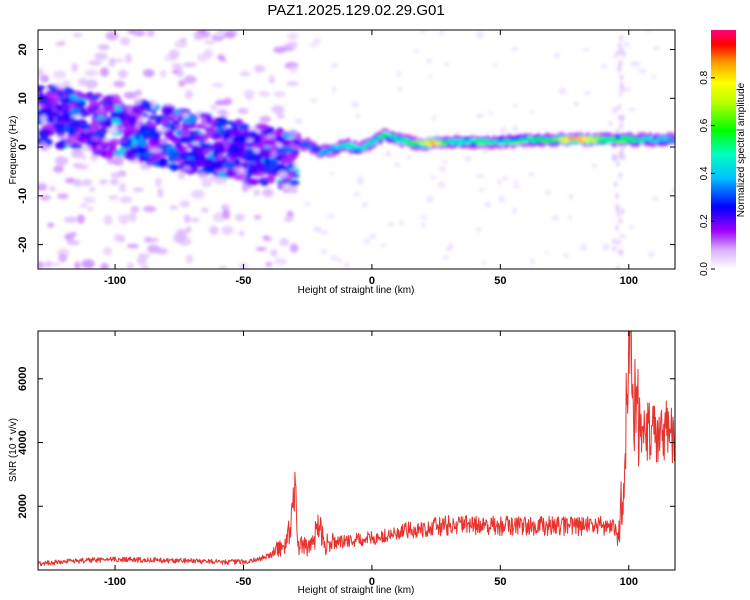  What do you see at coordinates (629, 582) in the screenshot?
I see `snr-x-tick-label: 100` at bounding box center [629, 582].